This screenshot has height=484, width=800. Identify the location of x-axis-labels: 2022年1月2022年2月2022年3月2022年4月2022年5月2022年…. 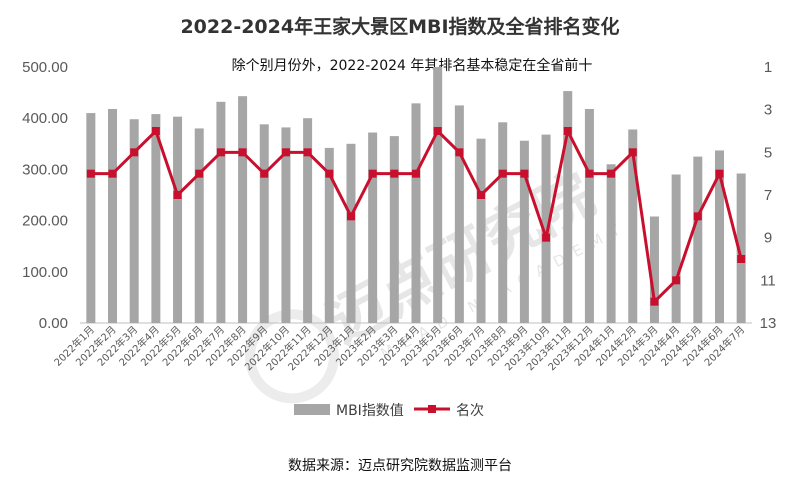
(399, 348).